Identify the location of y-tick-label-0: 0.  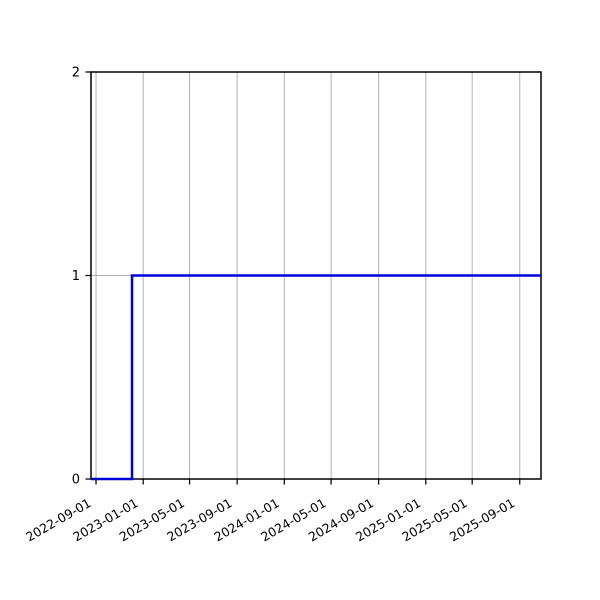
(76, 480).